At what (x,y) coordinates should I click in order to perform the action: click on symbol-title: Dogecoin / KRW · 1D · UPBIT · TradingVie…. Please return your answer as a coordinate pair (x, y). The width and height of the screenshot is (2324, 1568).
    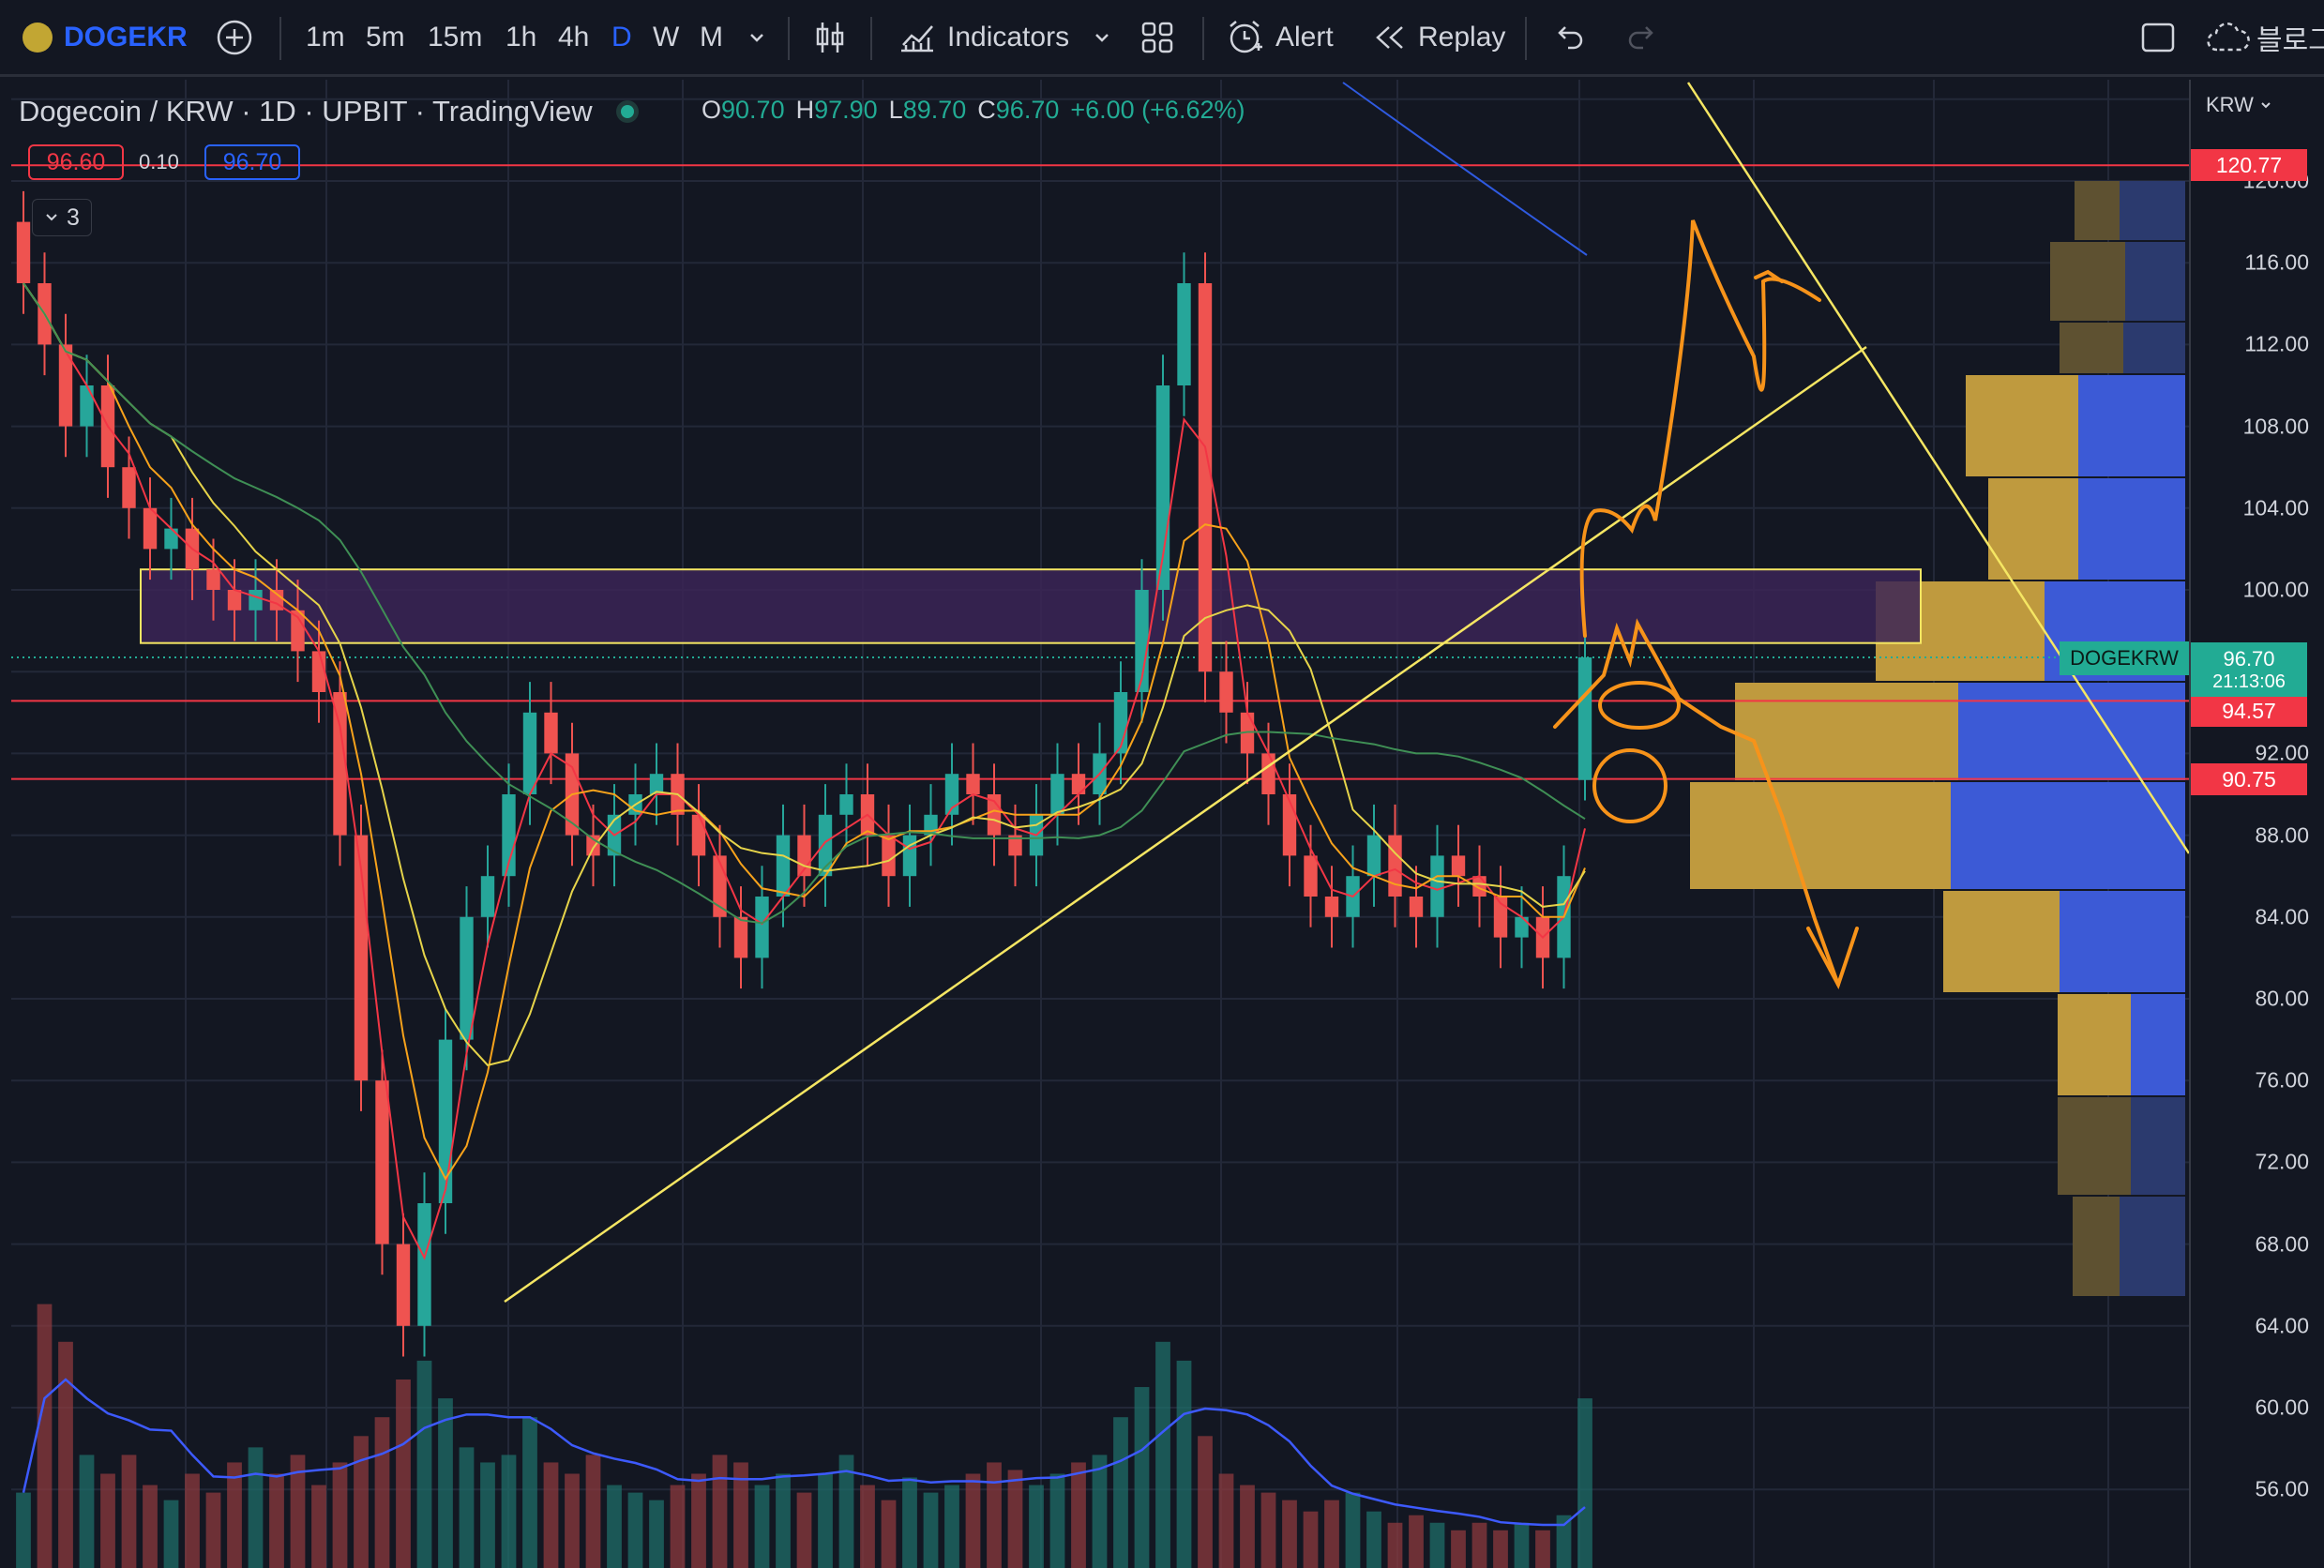
    Looking at the image, I should click on (306, 111).